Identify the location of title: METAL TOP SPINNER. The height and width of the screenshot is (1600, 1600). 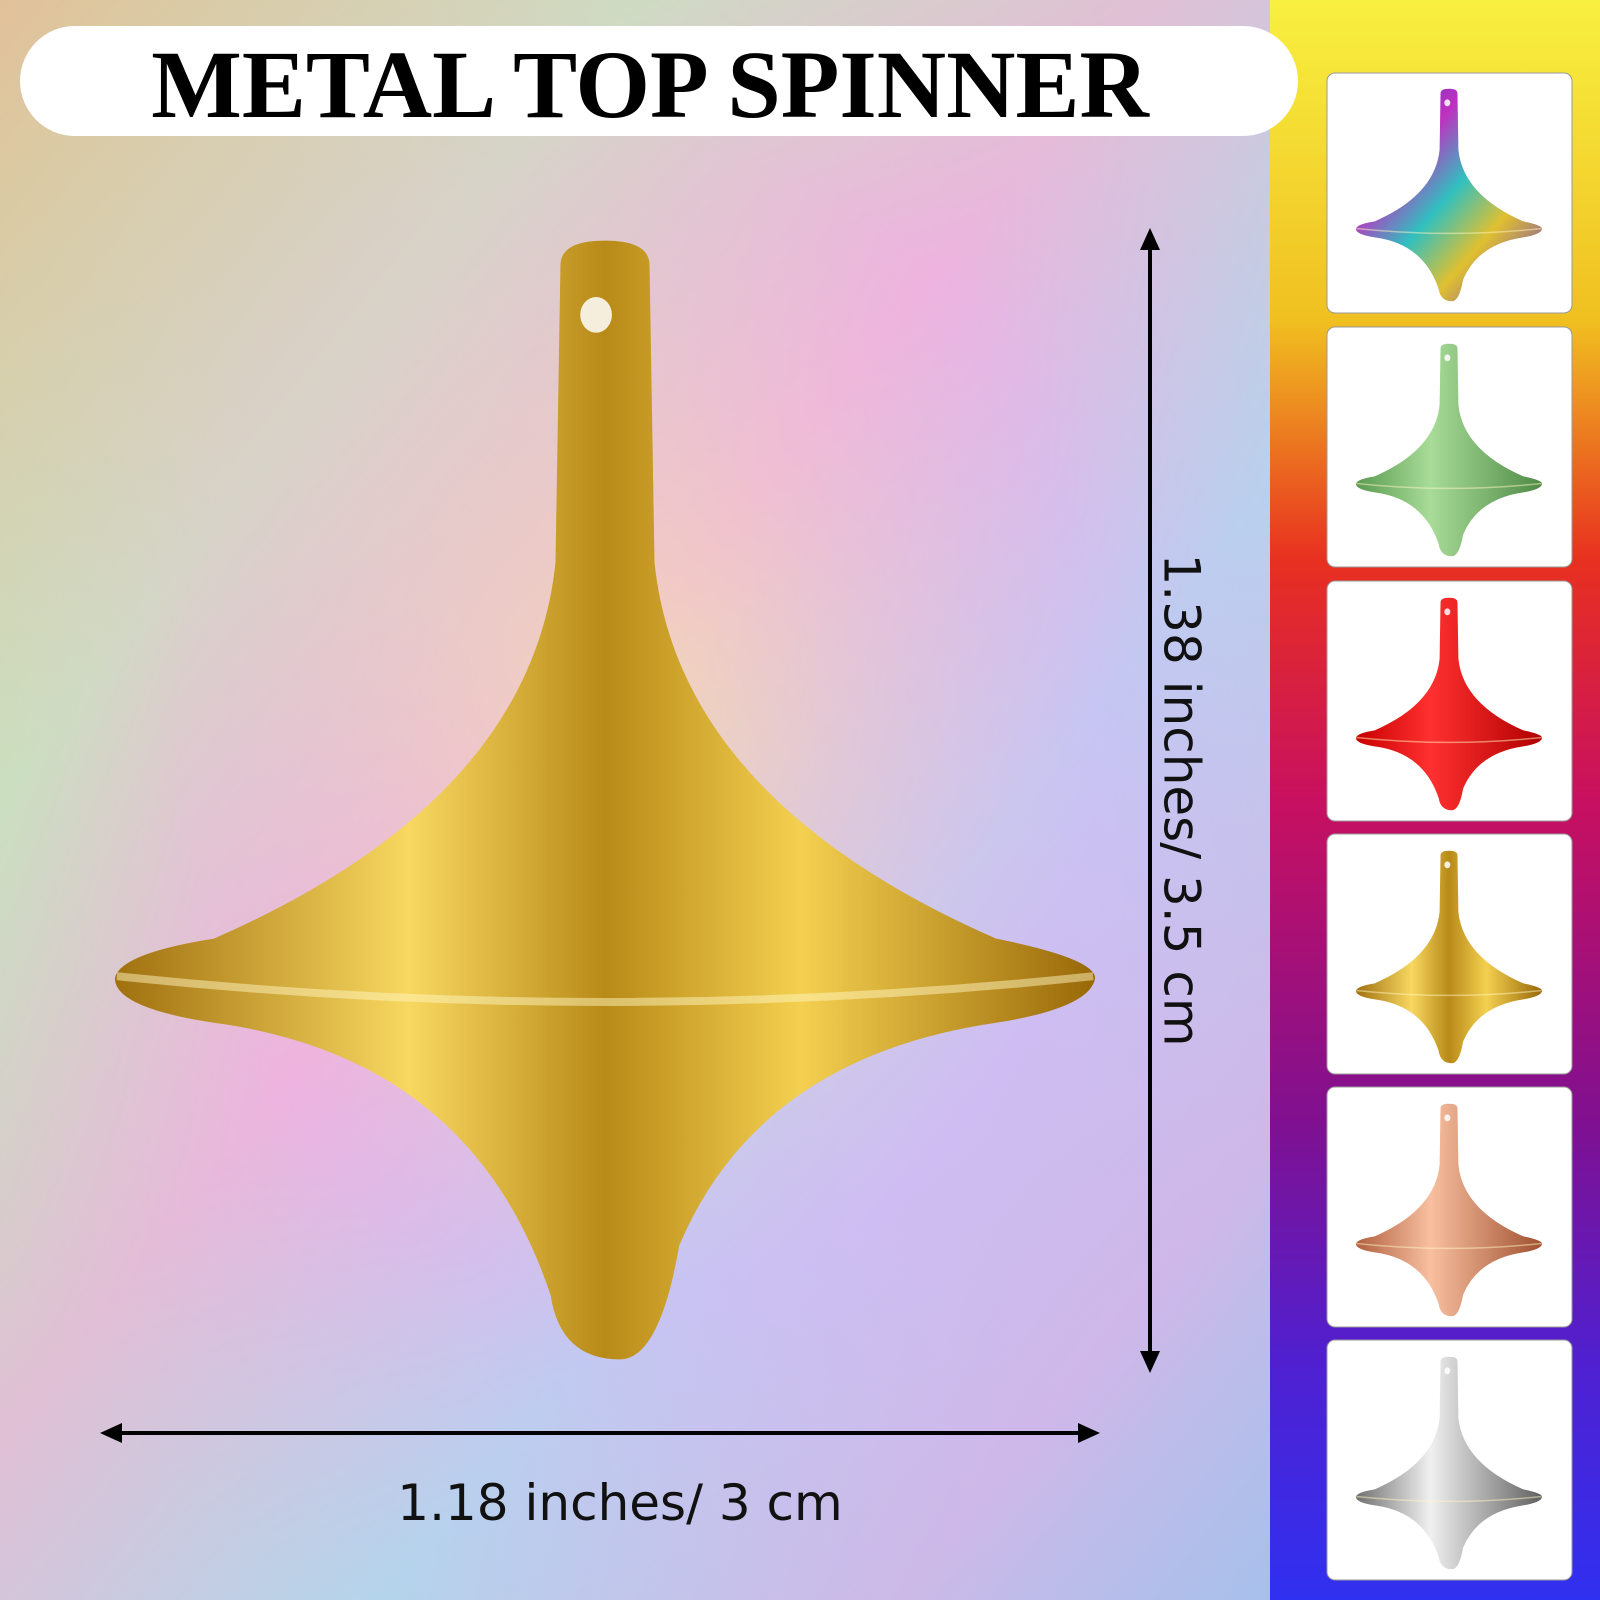
(650, 84).